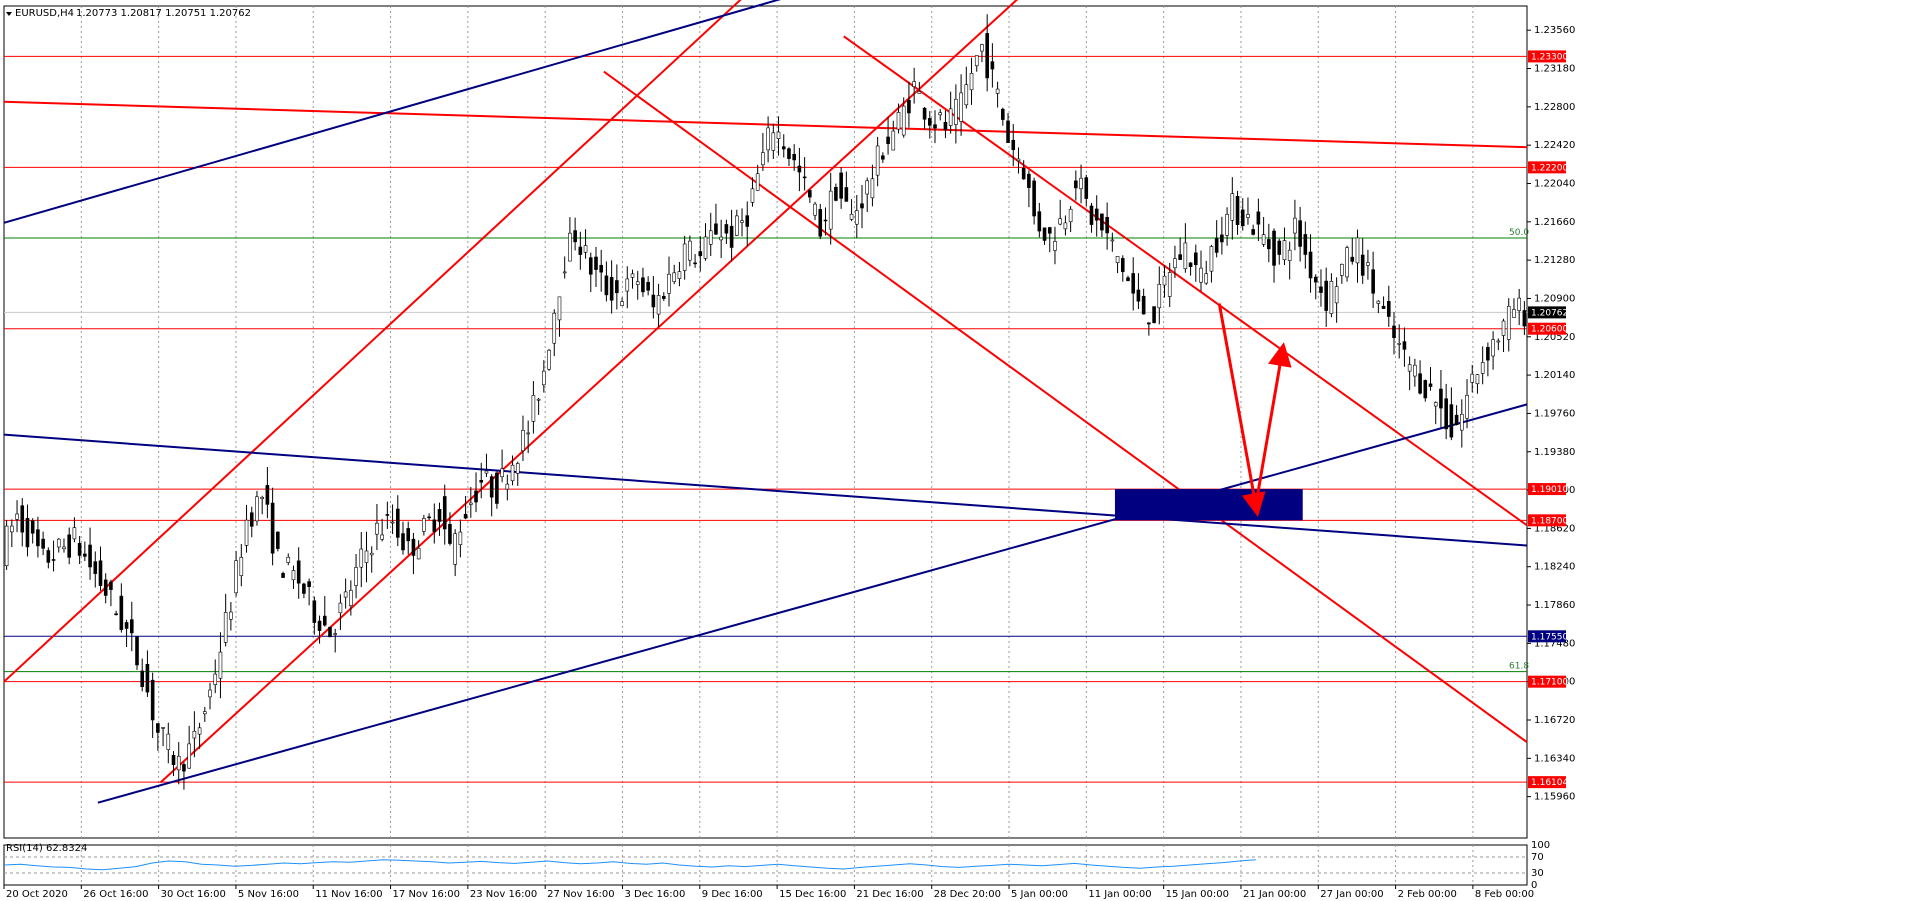 The image size is (1919, 901). I want to click on rsi-label: RSI(14) 62.8324, so click(46, 848).